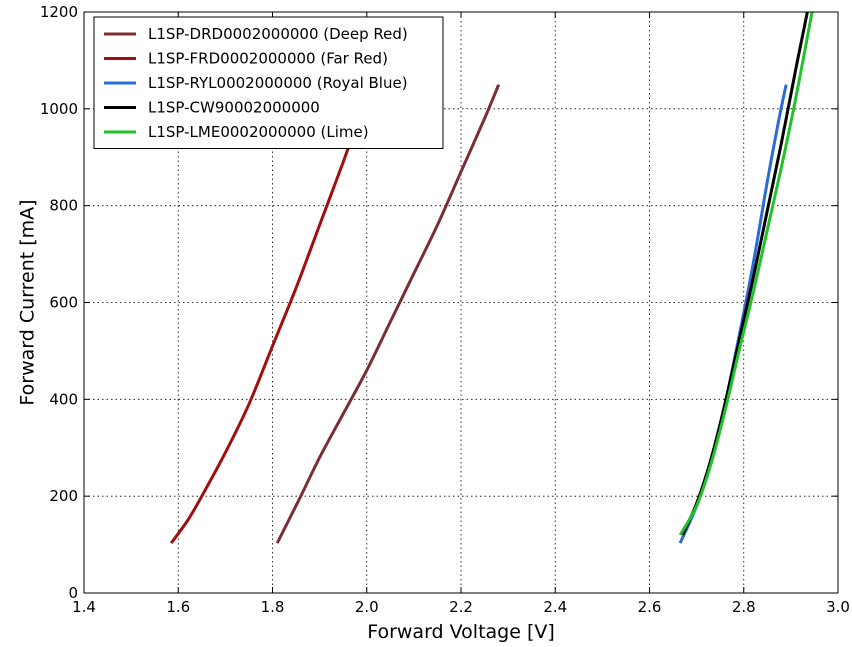  What do you see at coordinates (59, 109) in the screenshot?
I see `y-tick-label: 1000` at bounding box center [59, 109].